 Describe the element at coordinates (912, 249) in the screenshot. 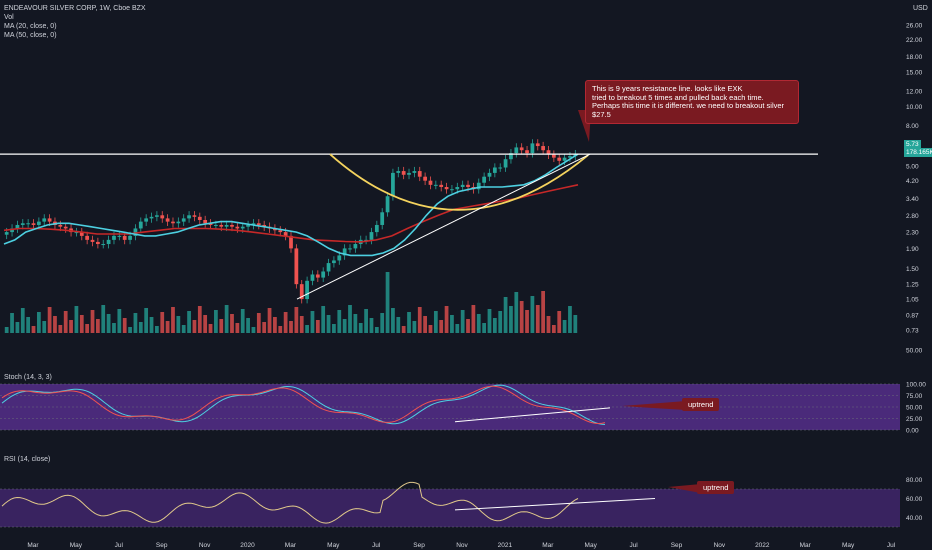

I see `price-axis-label: 1.90` at that location.